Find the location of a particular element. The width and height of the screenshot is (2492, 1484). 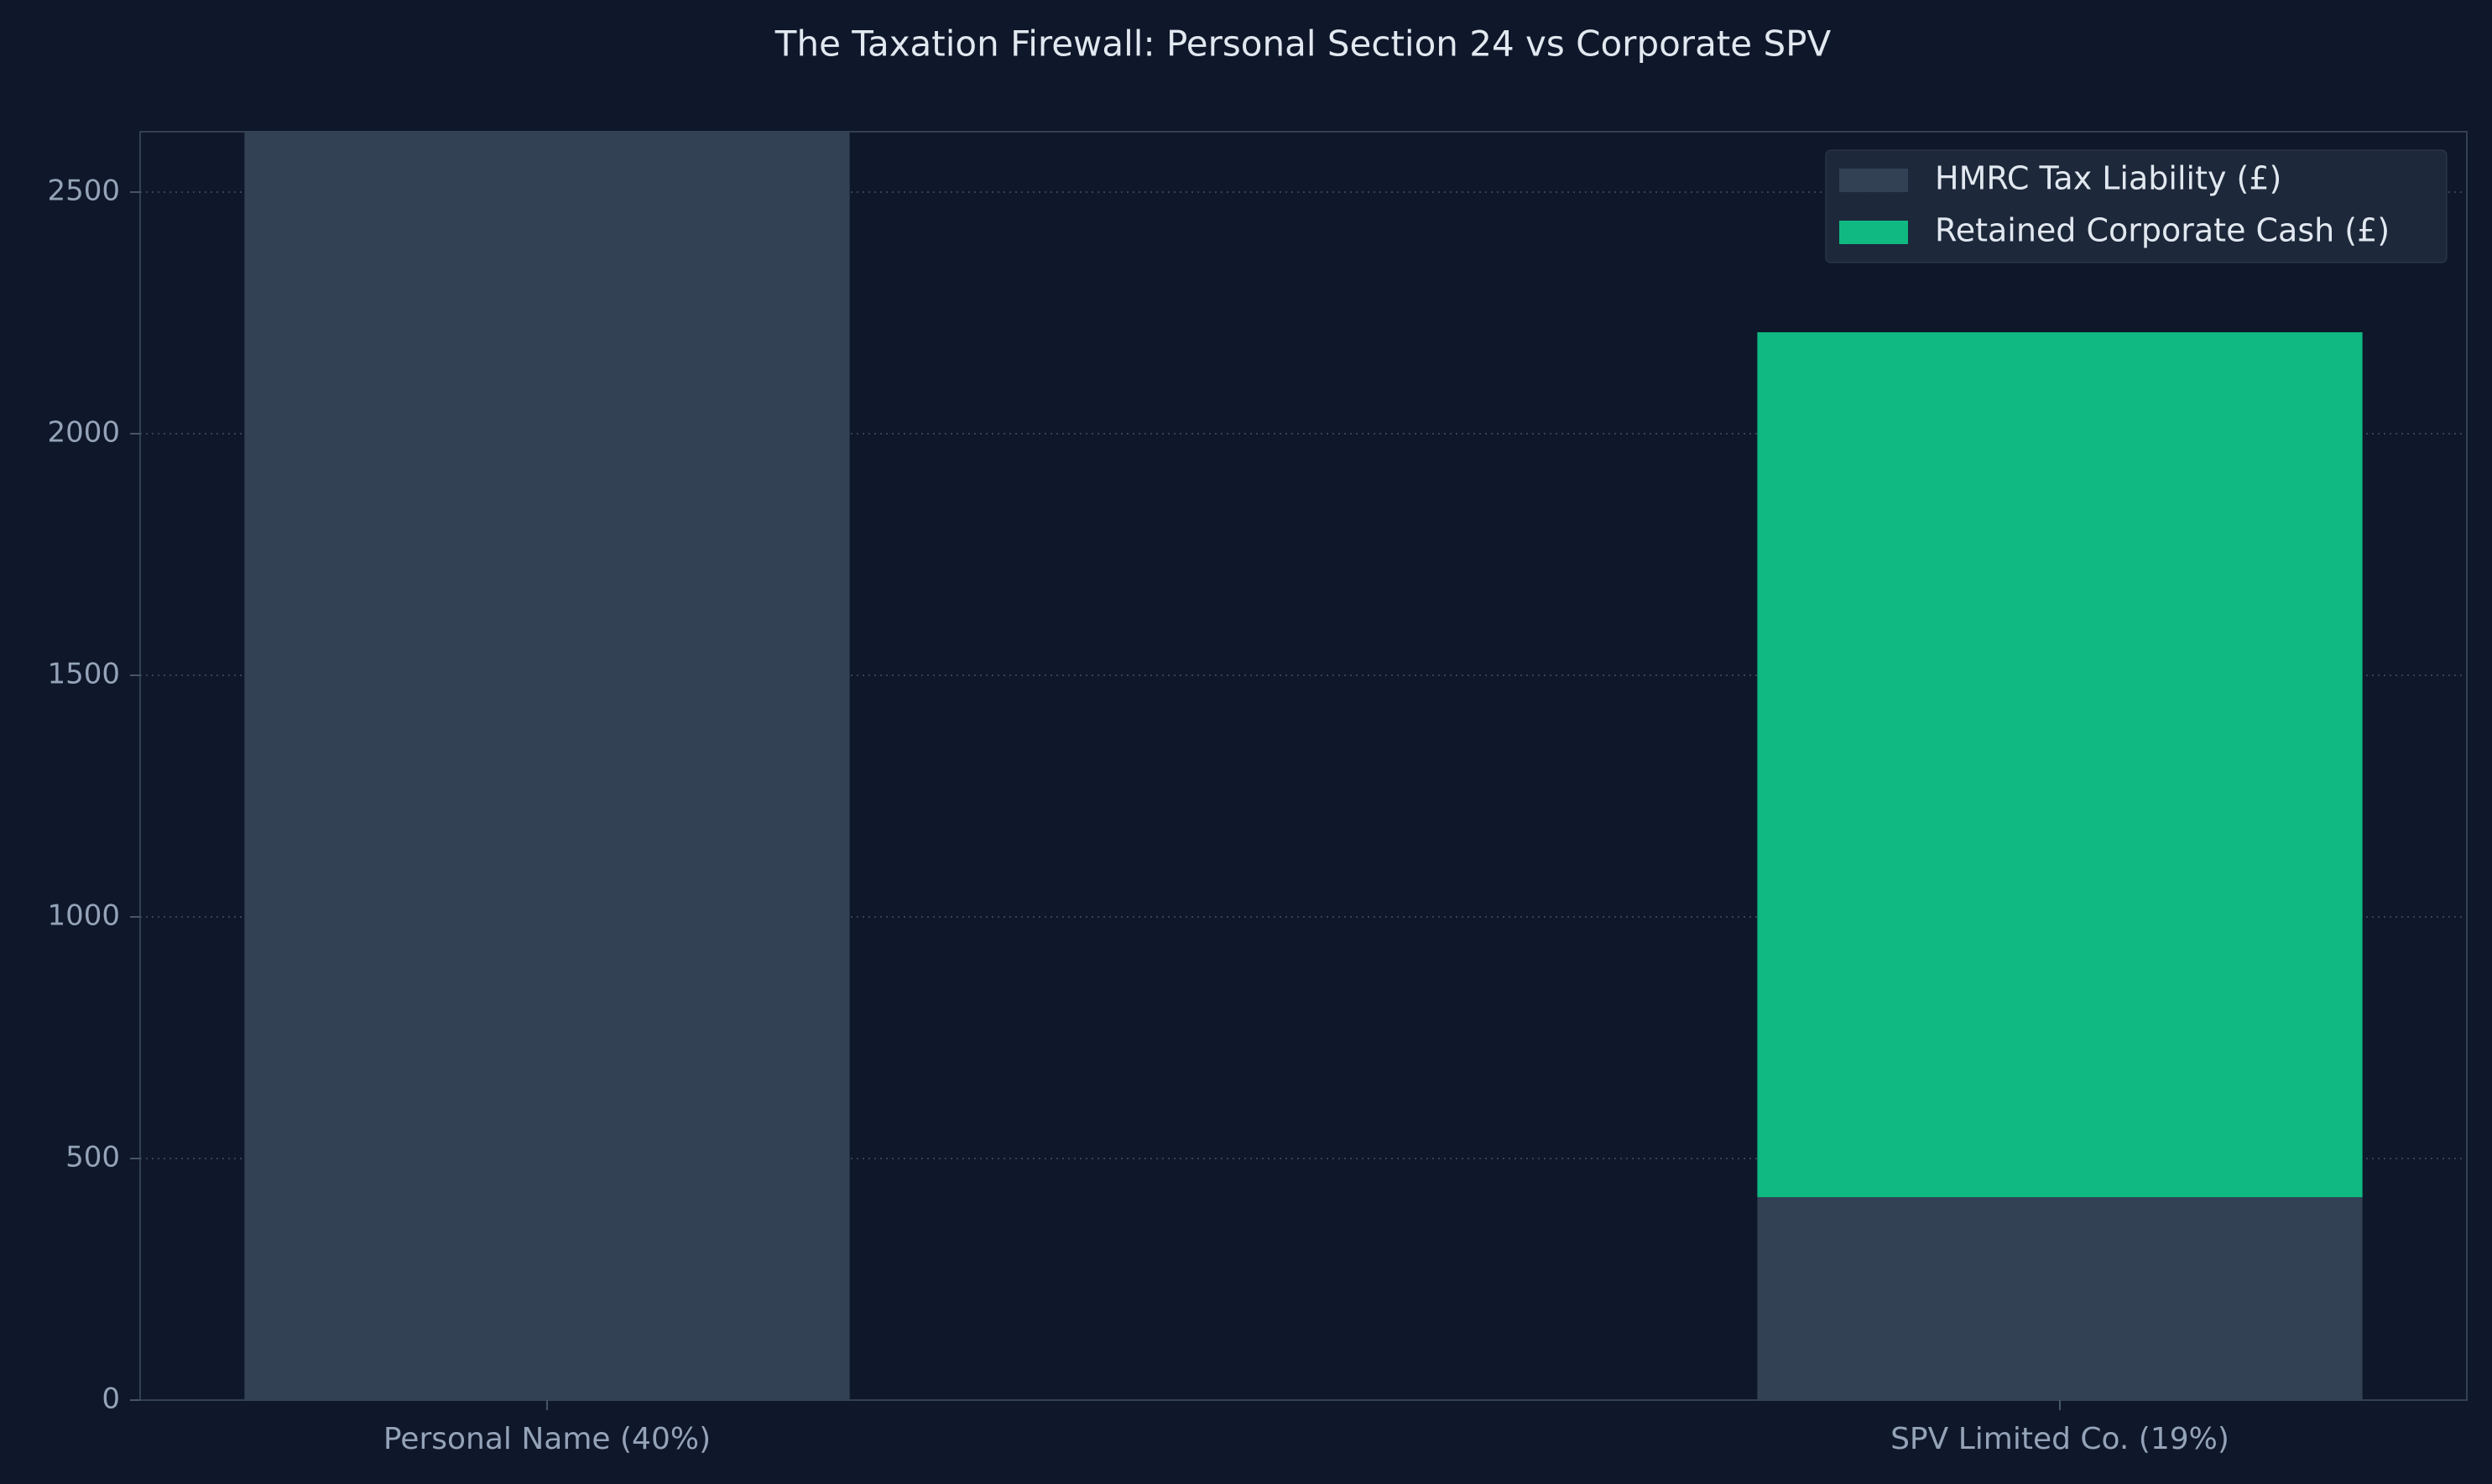

y-tick-label: 1000 is located at coordinates (83, 916).